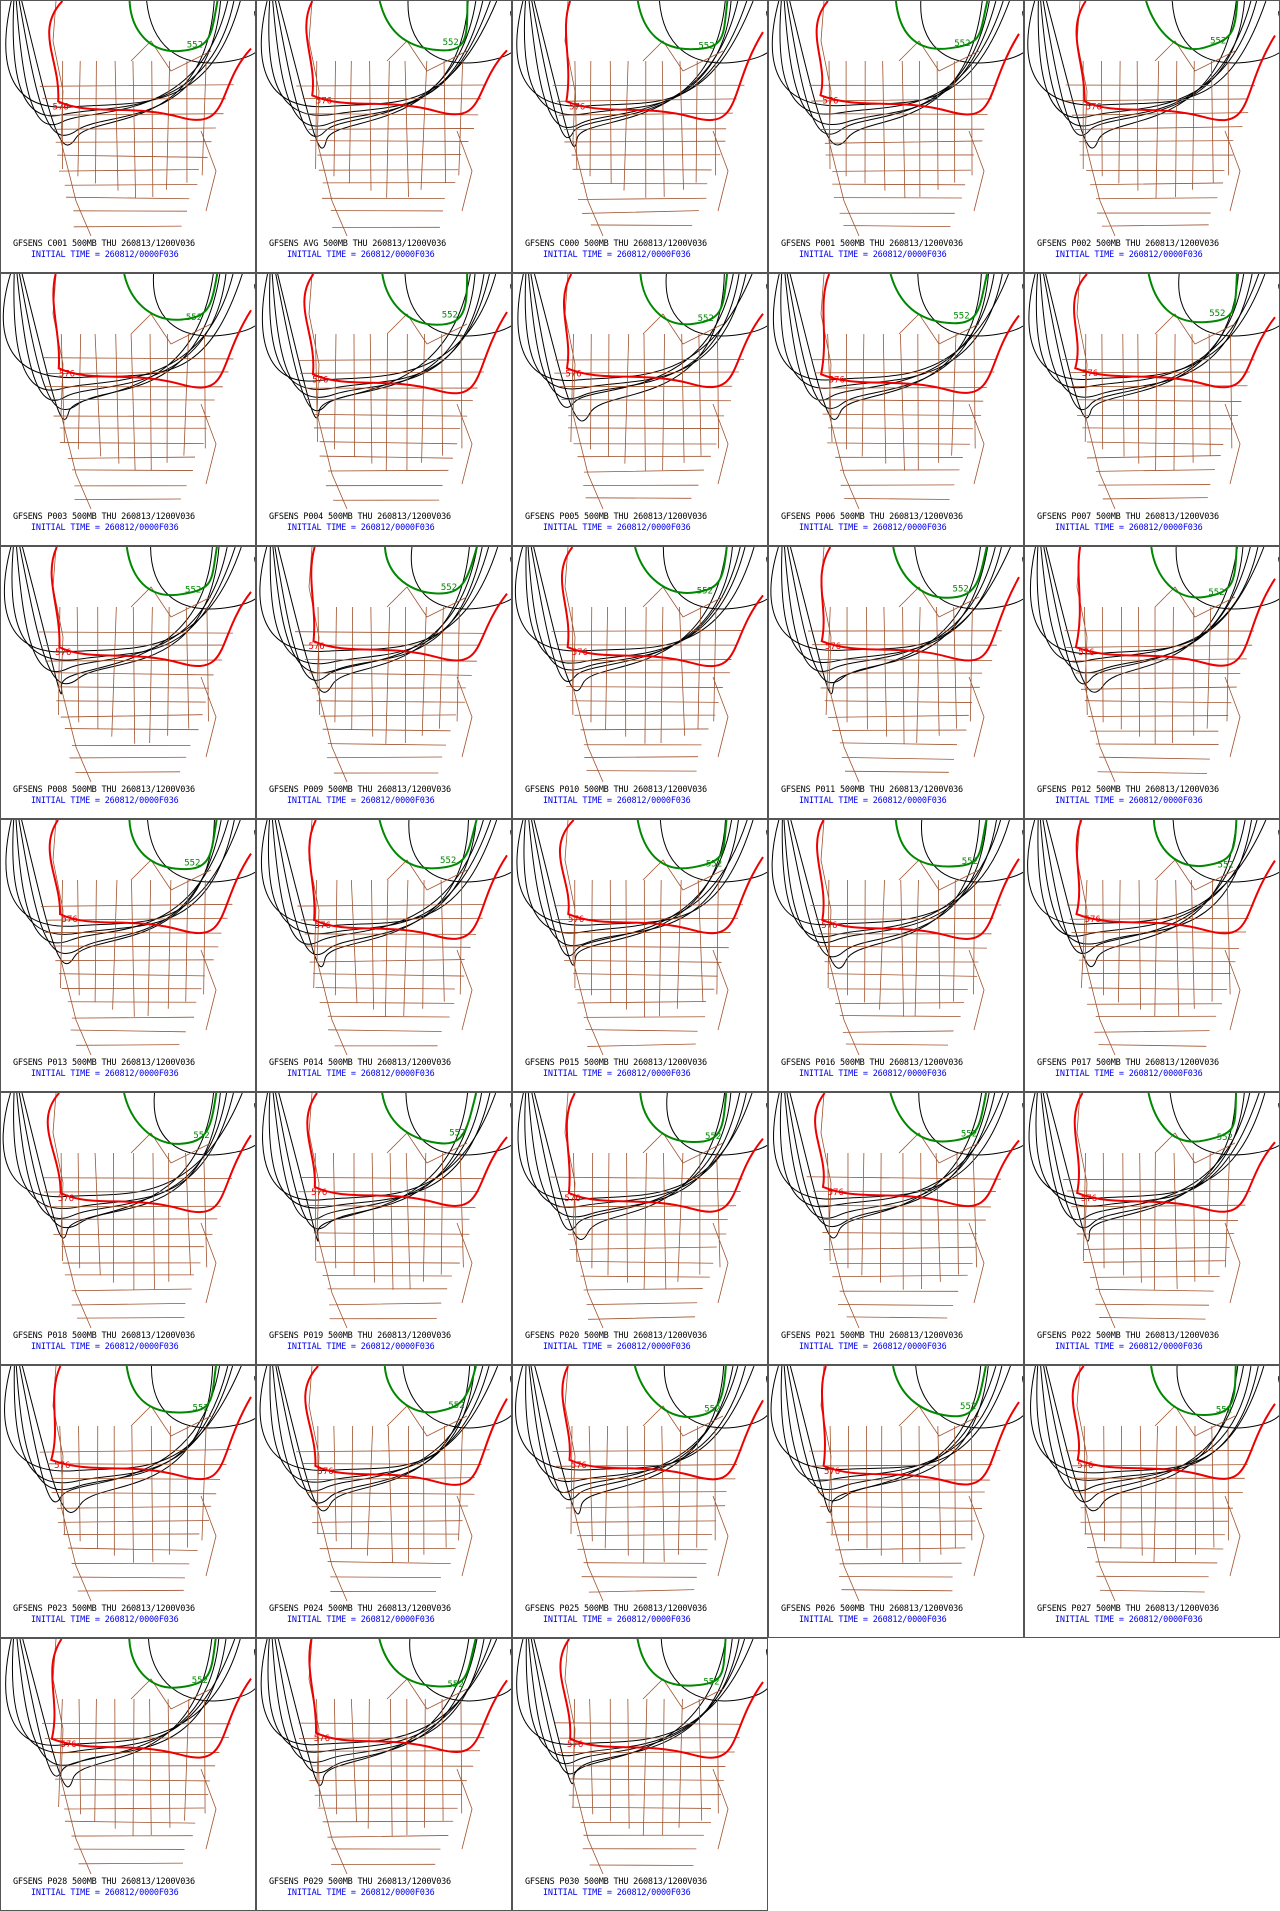 The height and width of the screenshot is (1911, 1280). Describe the element at coordinates (358, 244) in the screenshot. I see `panel-title: GFSENS AVG 500MB THU 260813/1200V036` at that location.